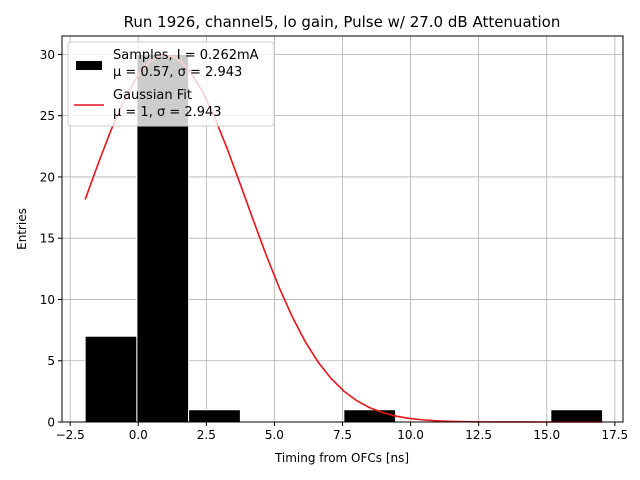  I want to click on legend-box, so click(171, 84).